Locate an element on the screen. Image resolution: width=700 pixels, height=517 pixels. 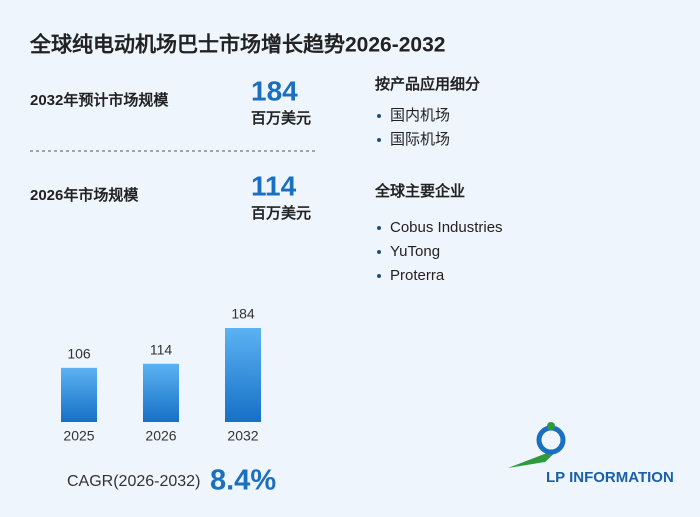
list-item: 国际机场 is located at coordinates (420, 139).